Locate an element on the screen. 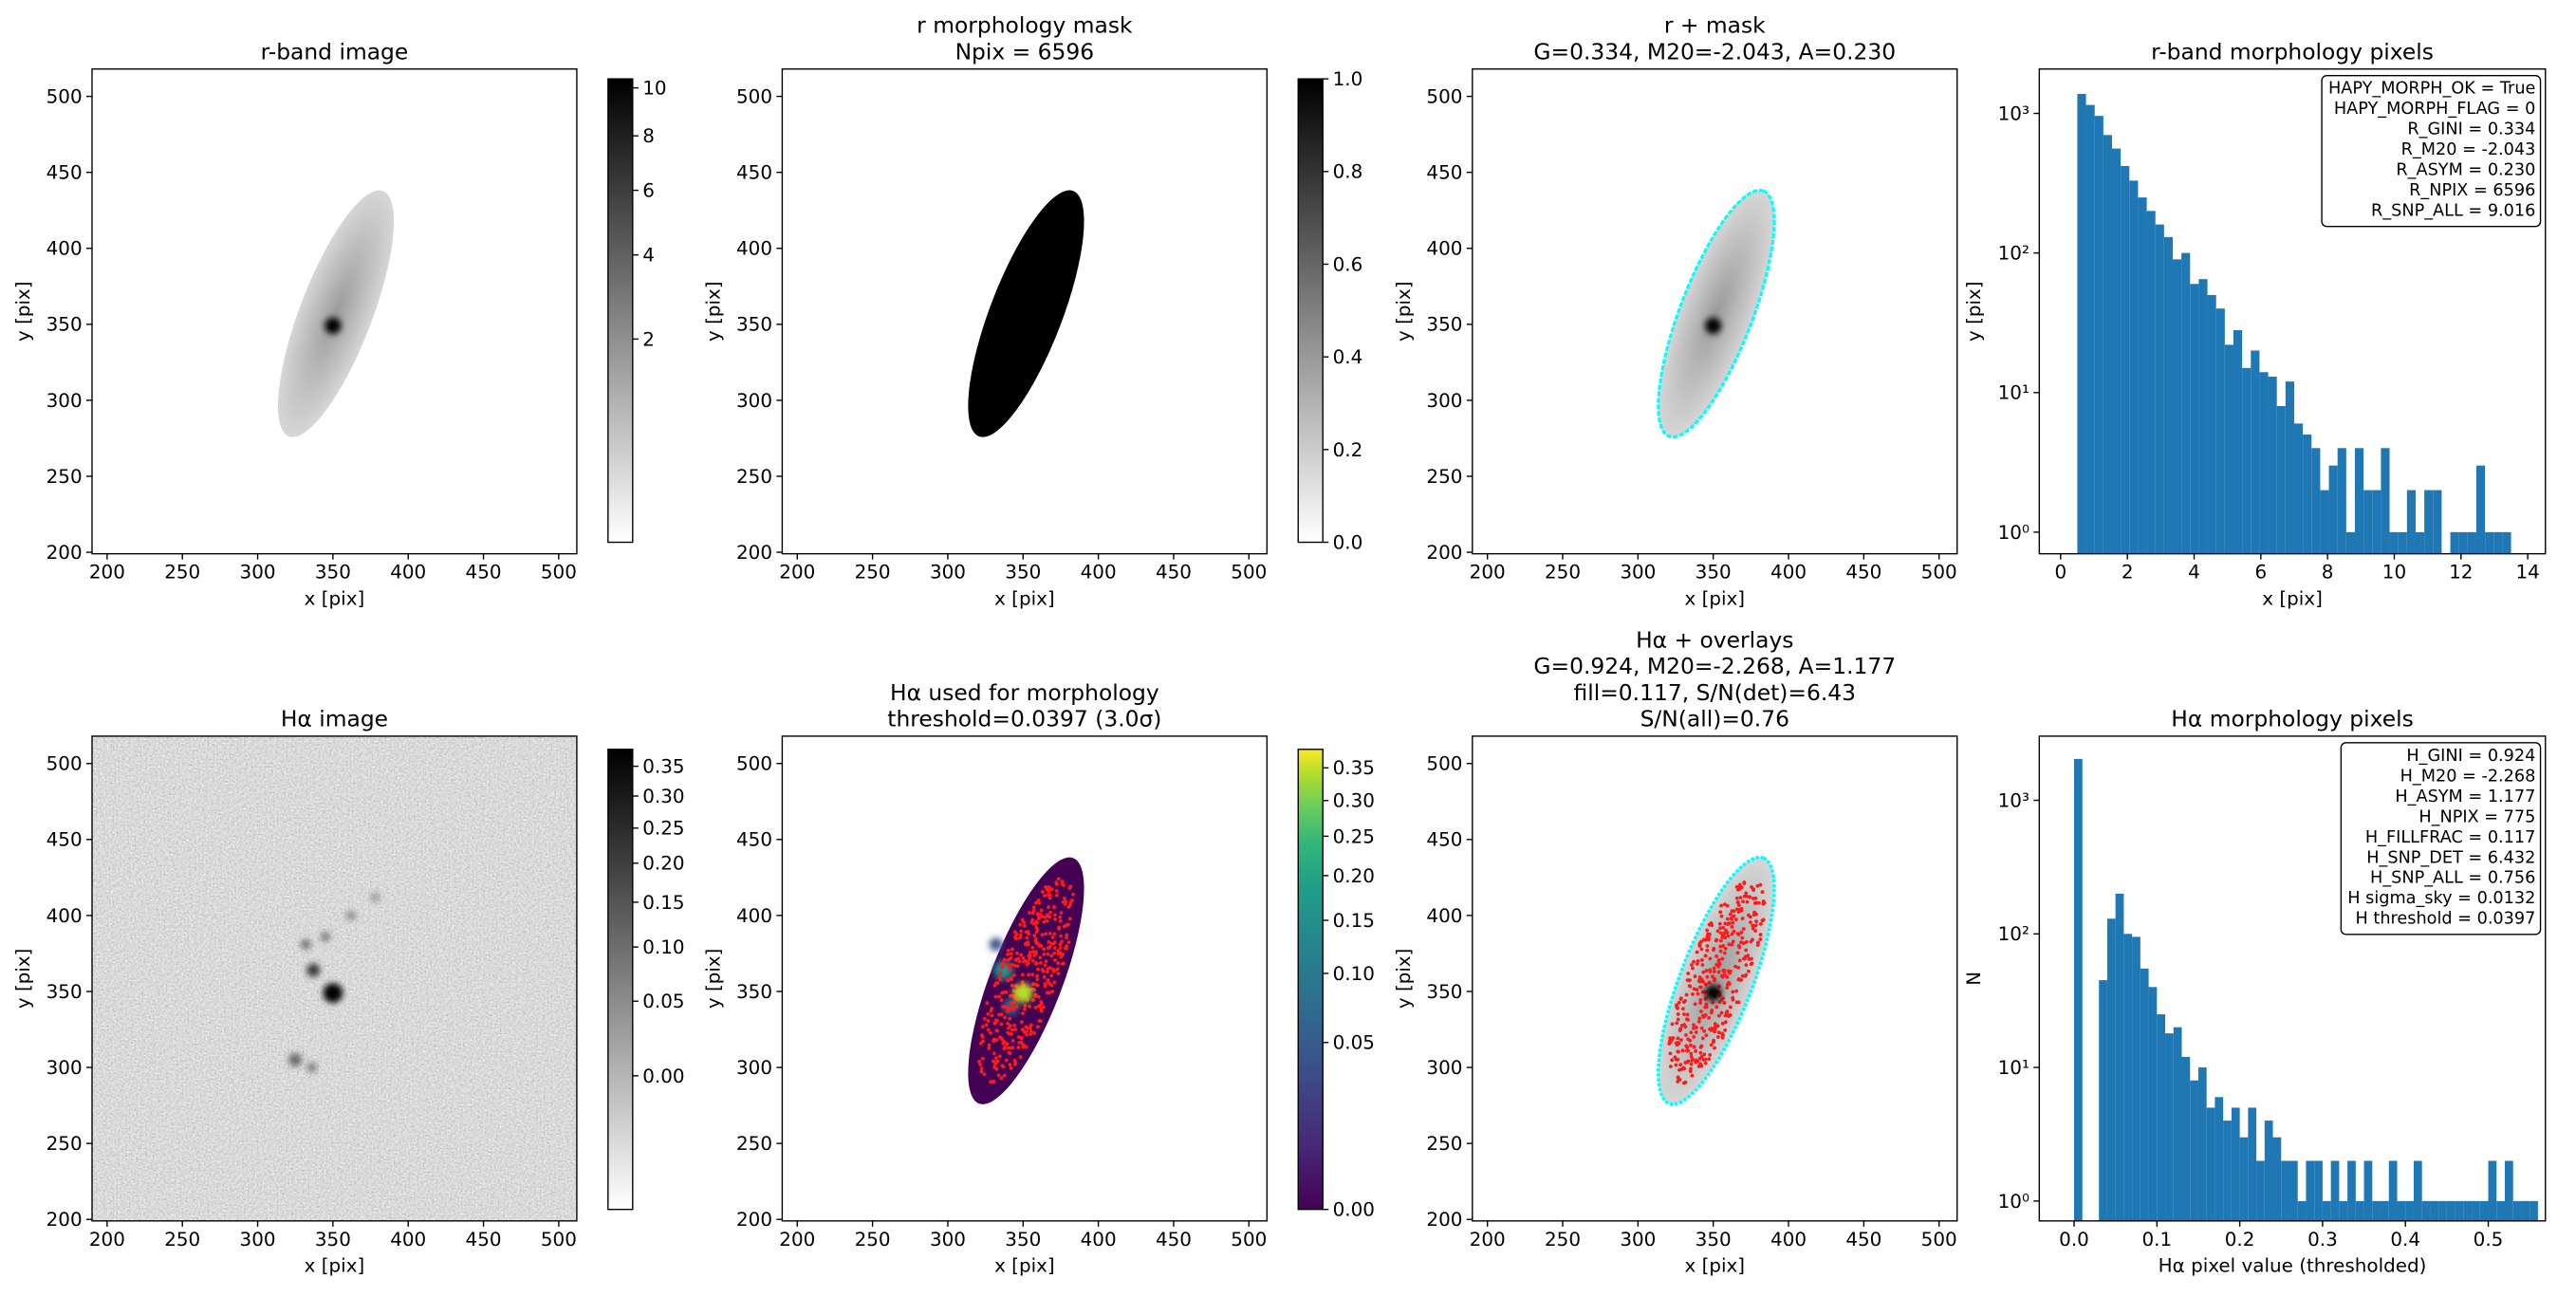 The image size is (2576, 1297). x-tick-label: 250 is located at coordinates (182, 1240).